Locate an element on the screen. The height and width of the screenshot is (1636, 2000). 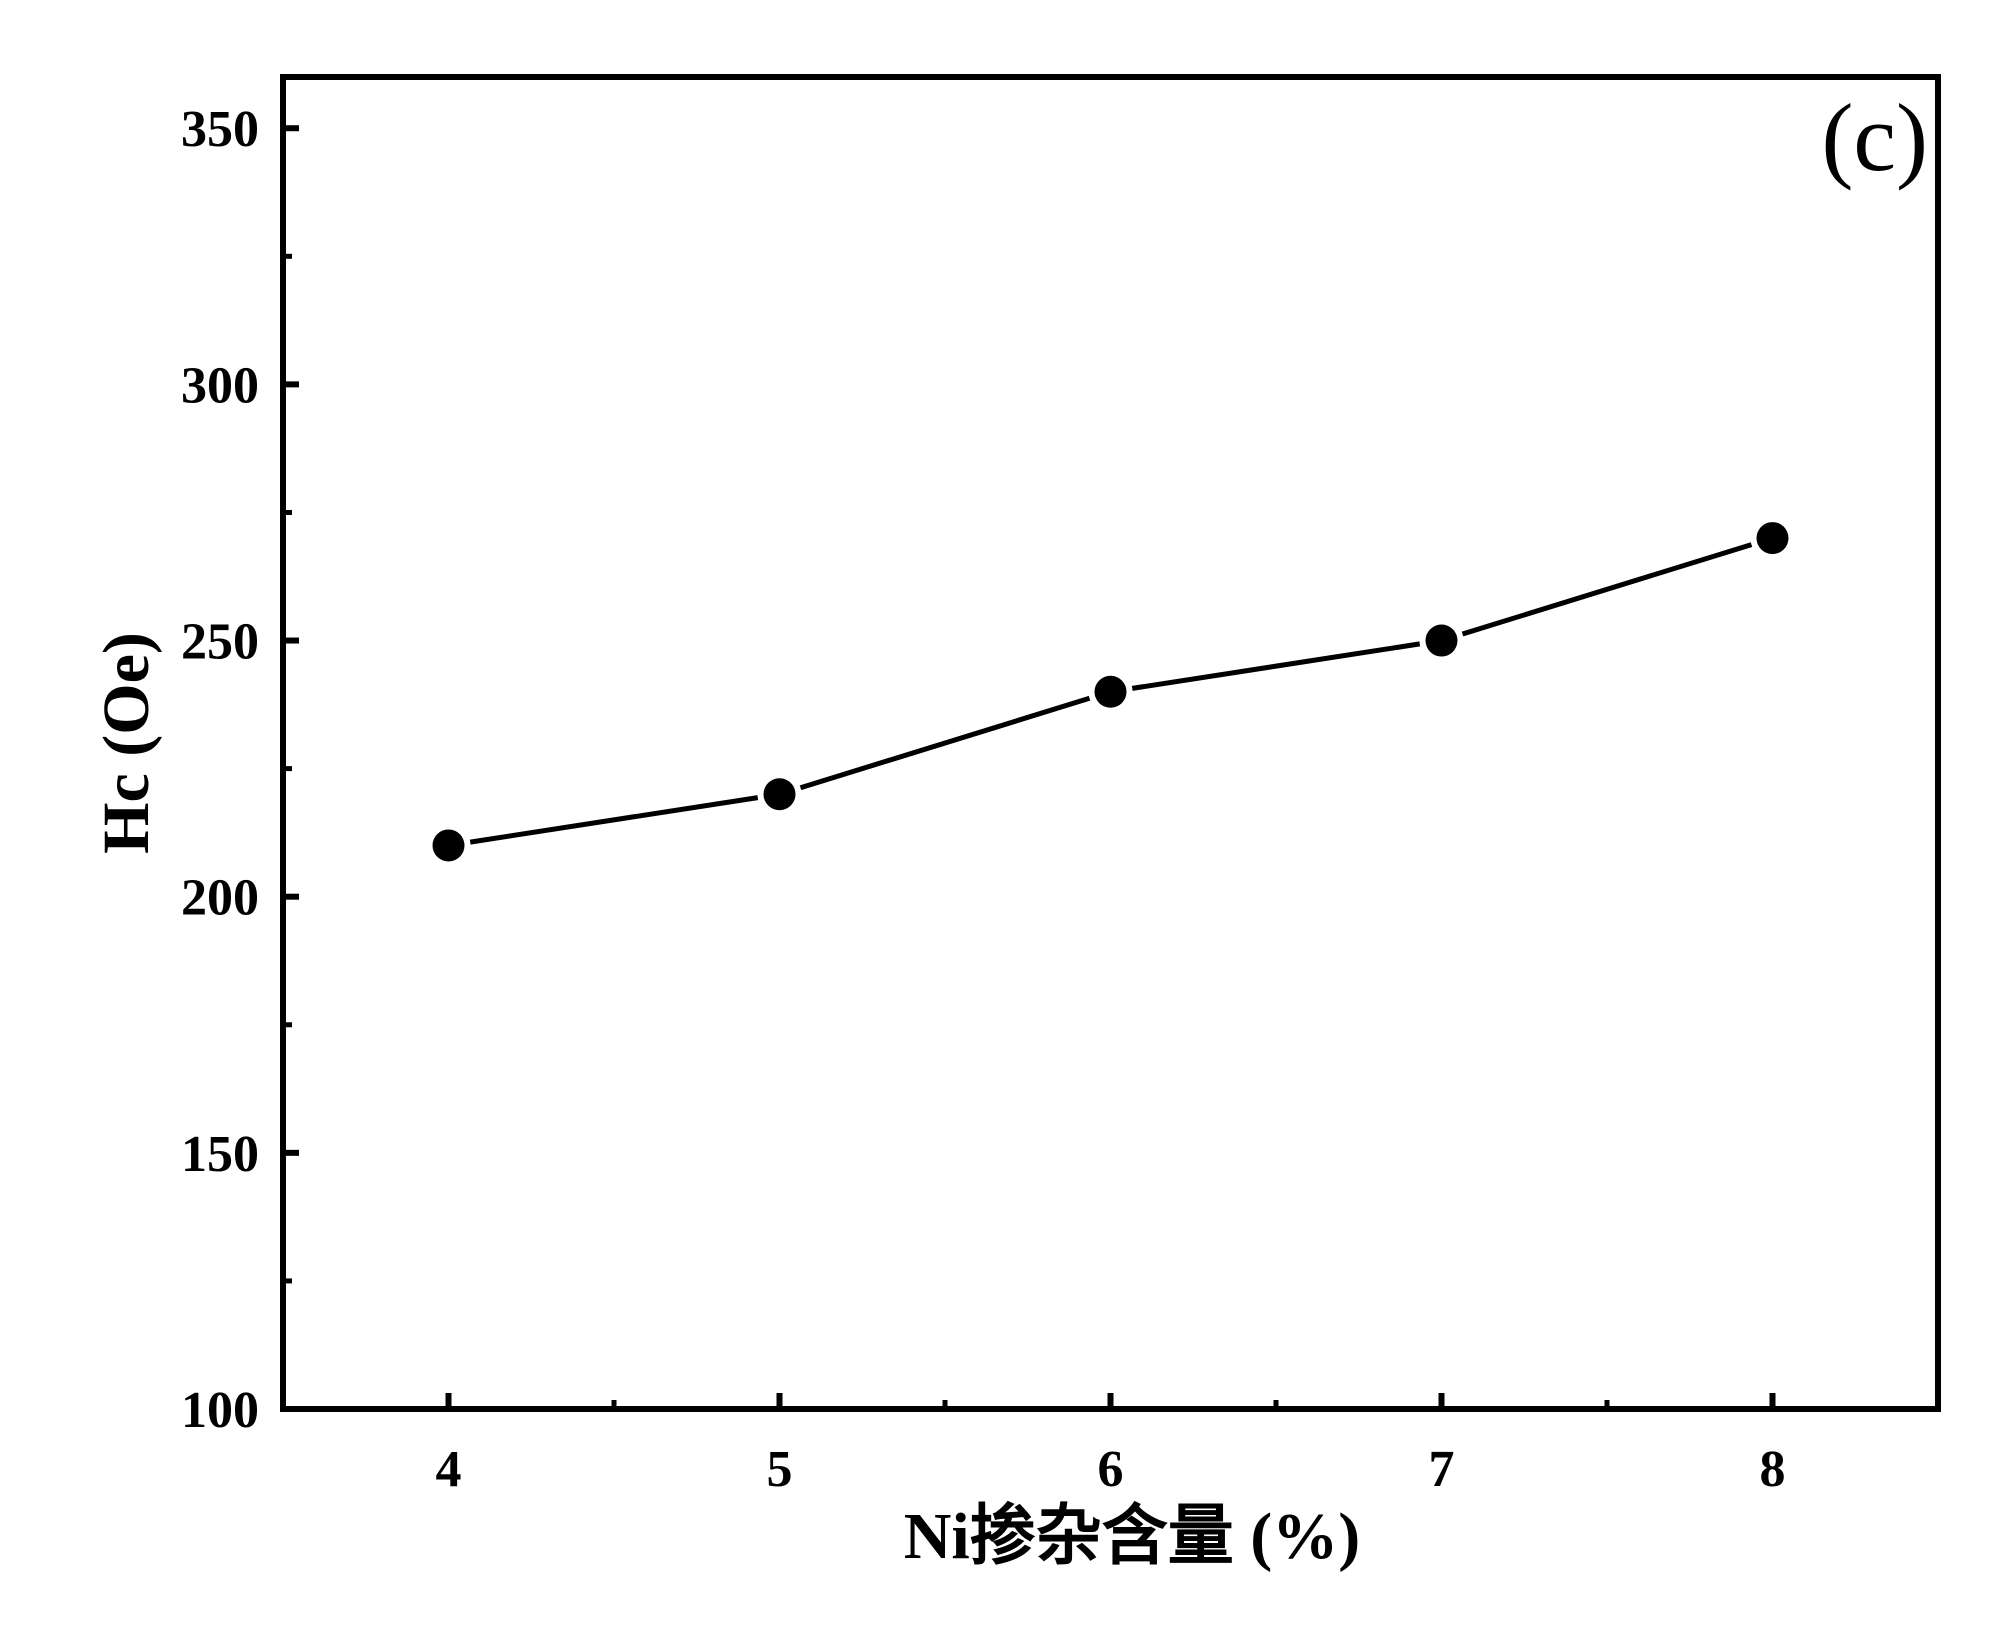
x-tick-label: 8 is located at coordinates (1773, 1469).